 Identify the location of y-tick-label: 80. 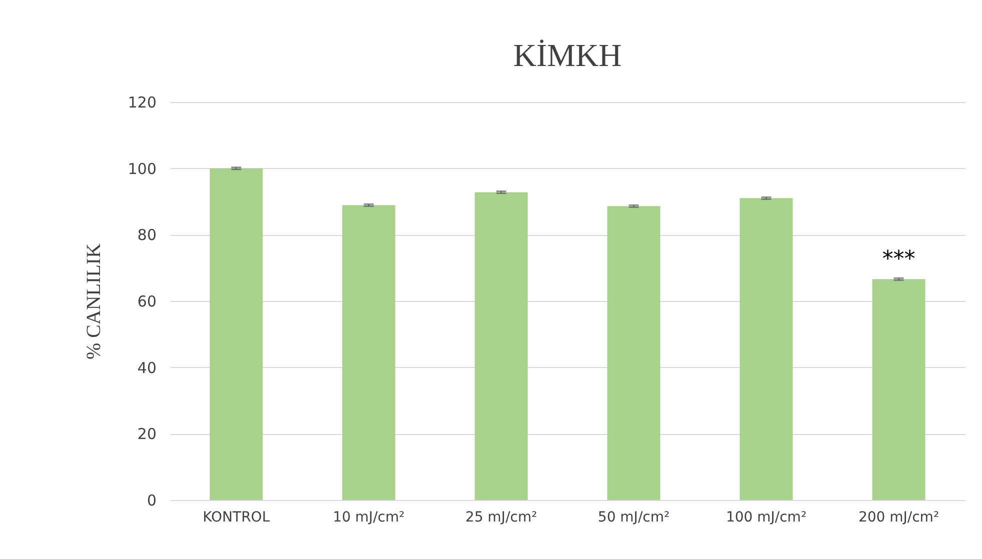
(146, 235).